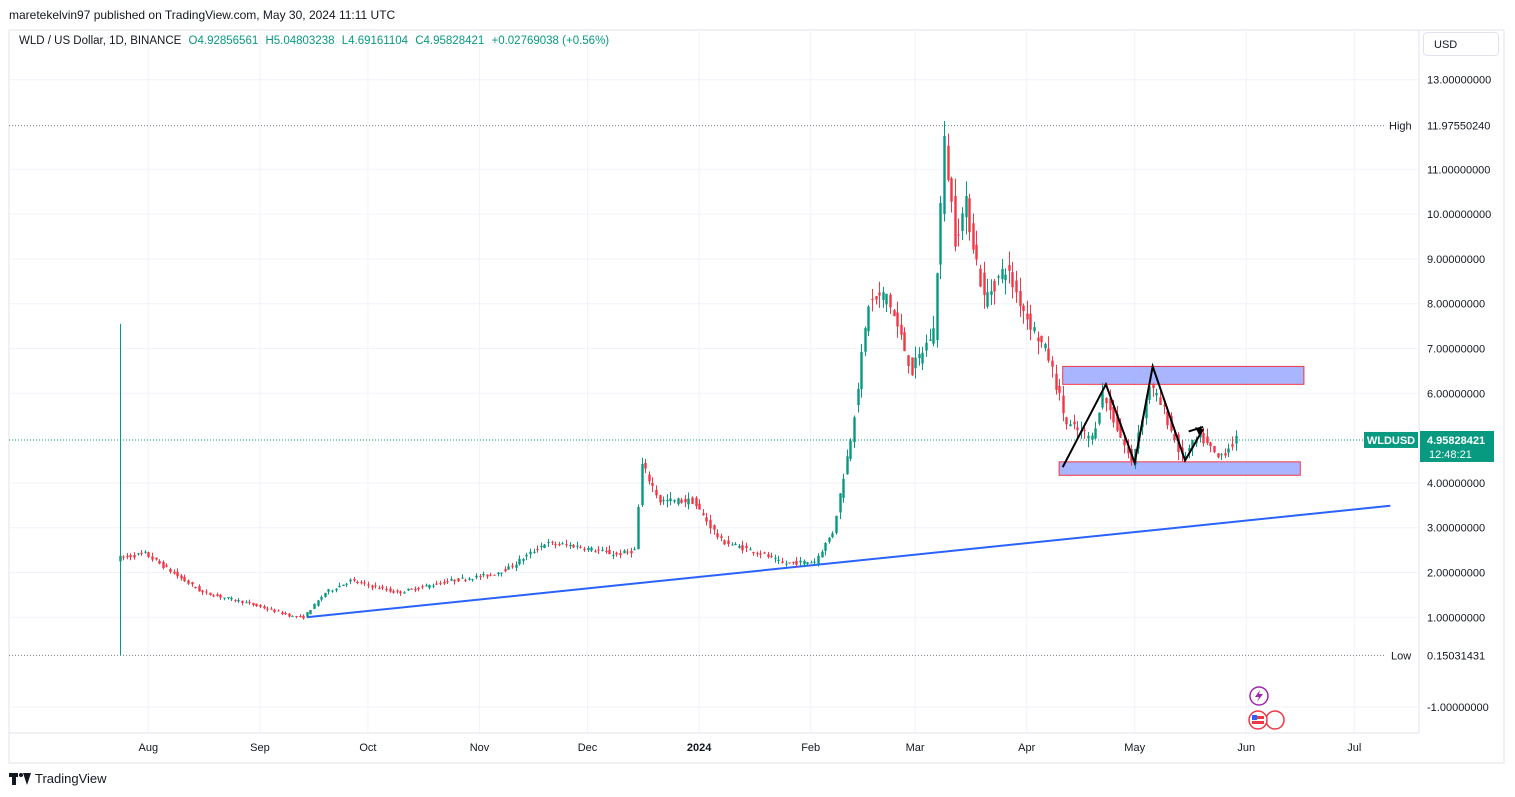 This screenshot has width=1515, height=797. I want to click on ascending-trendline, so click(848, 561).